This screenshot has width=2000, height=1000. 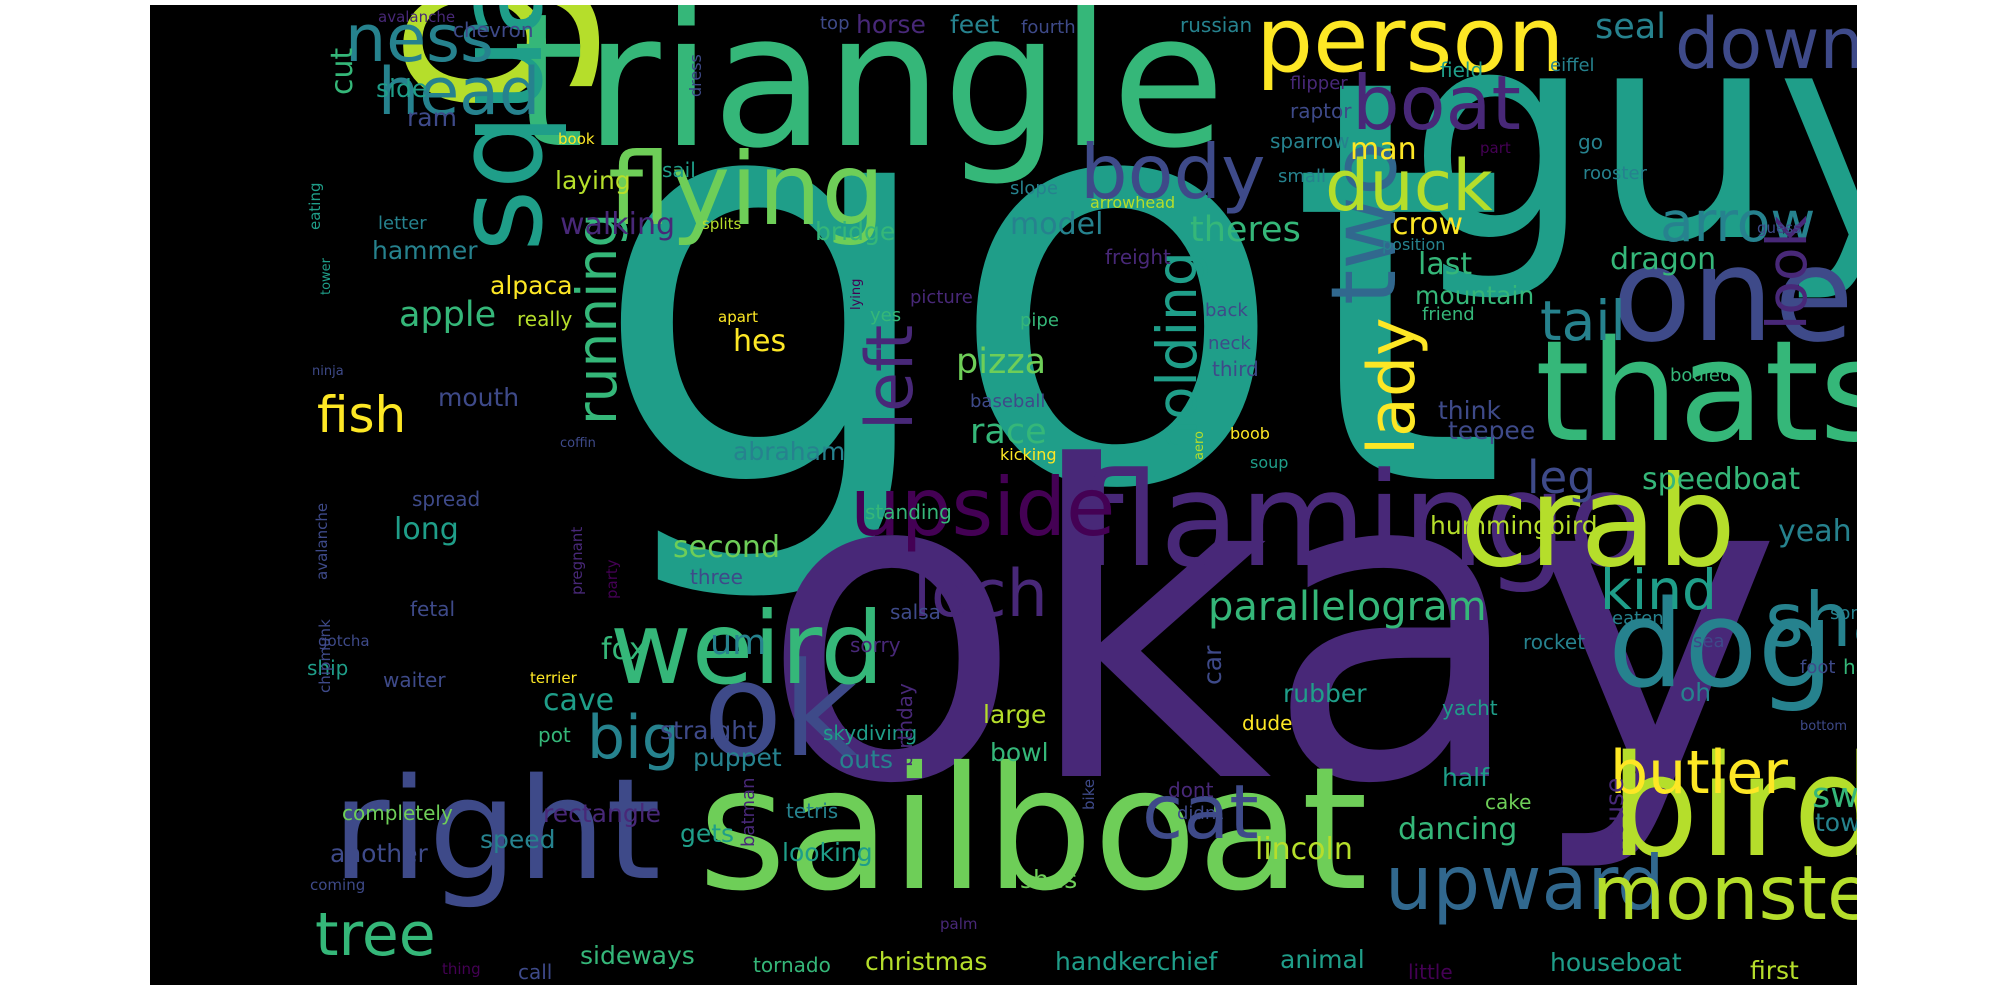 What do you see at coordinates (518, 839) in the screenshot?
I see `cloud-word: speed` at bounding box center [518, 839].